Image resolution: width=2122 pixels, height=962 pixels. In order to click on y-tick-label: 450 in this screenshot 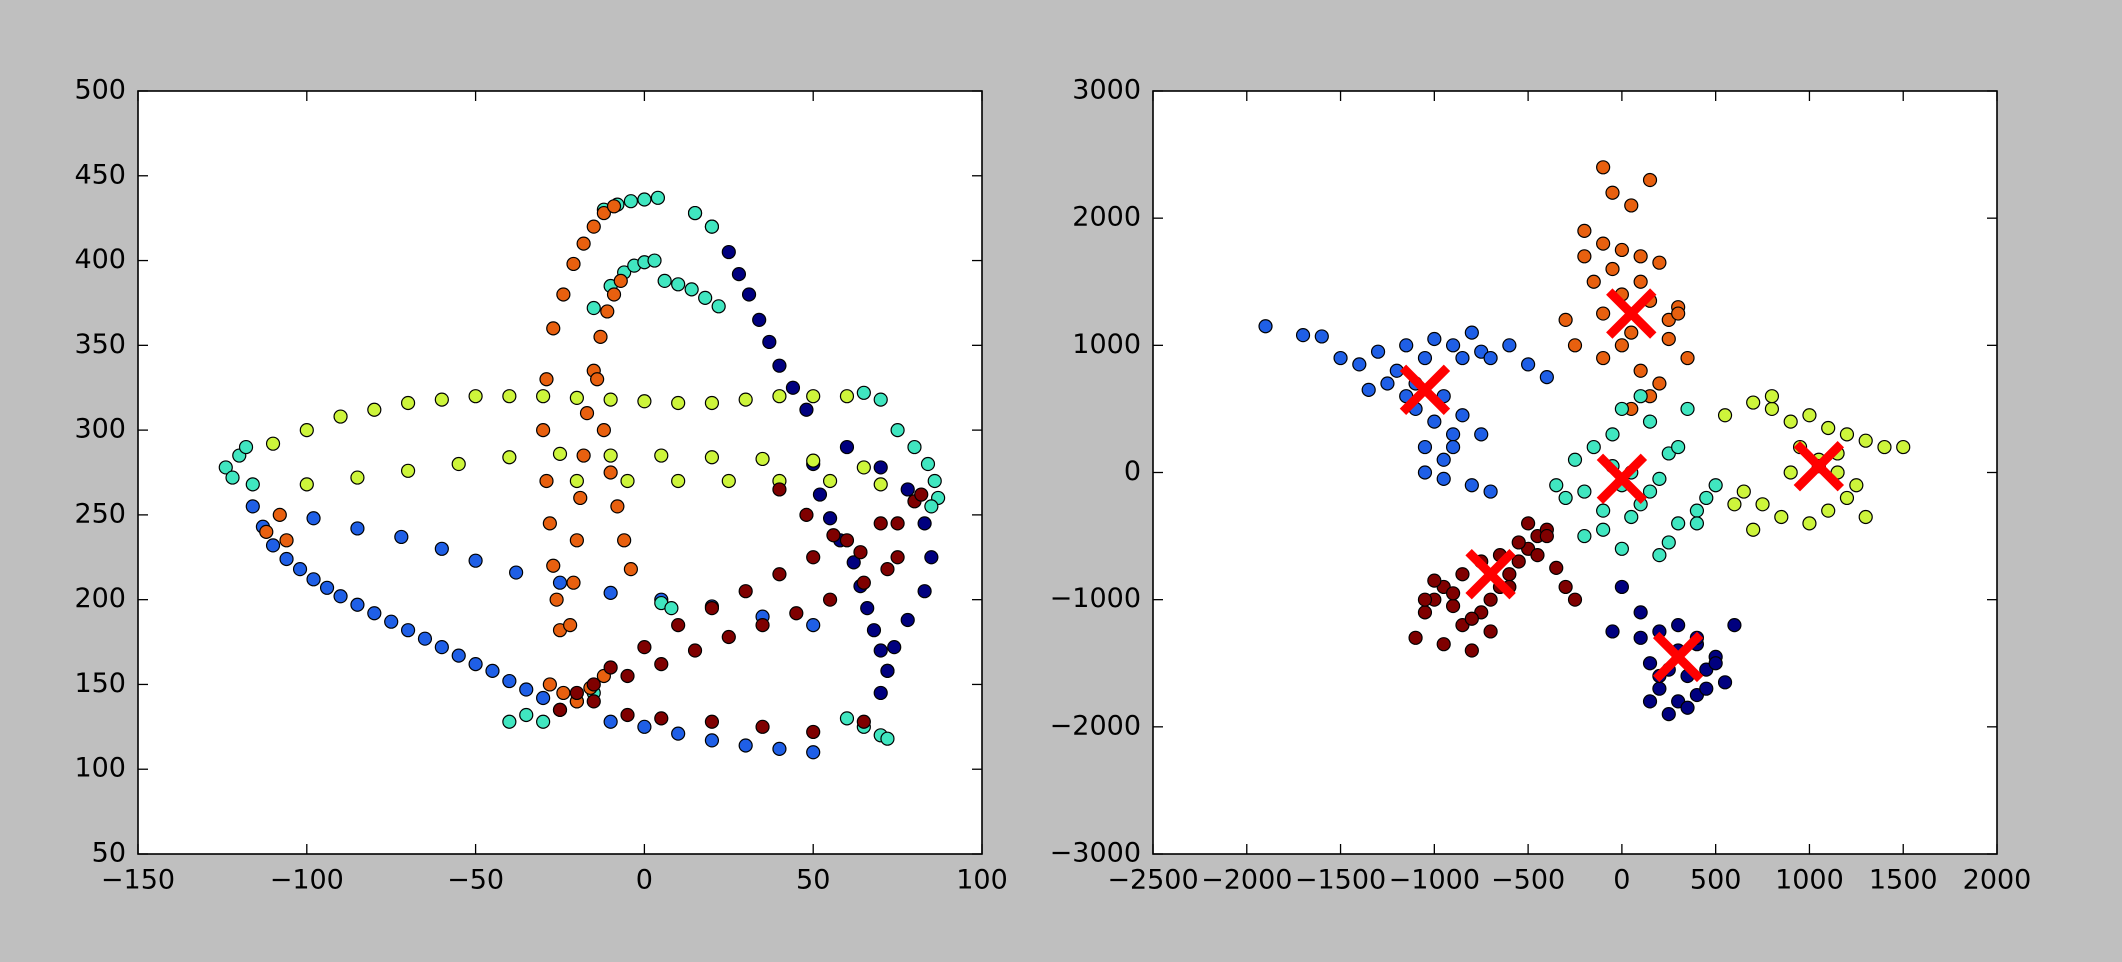, I will do `click(100, 174)`.